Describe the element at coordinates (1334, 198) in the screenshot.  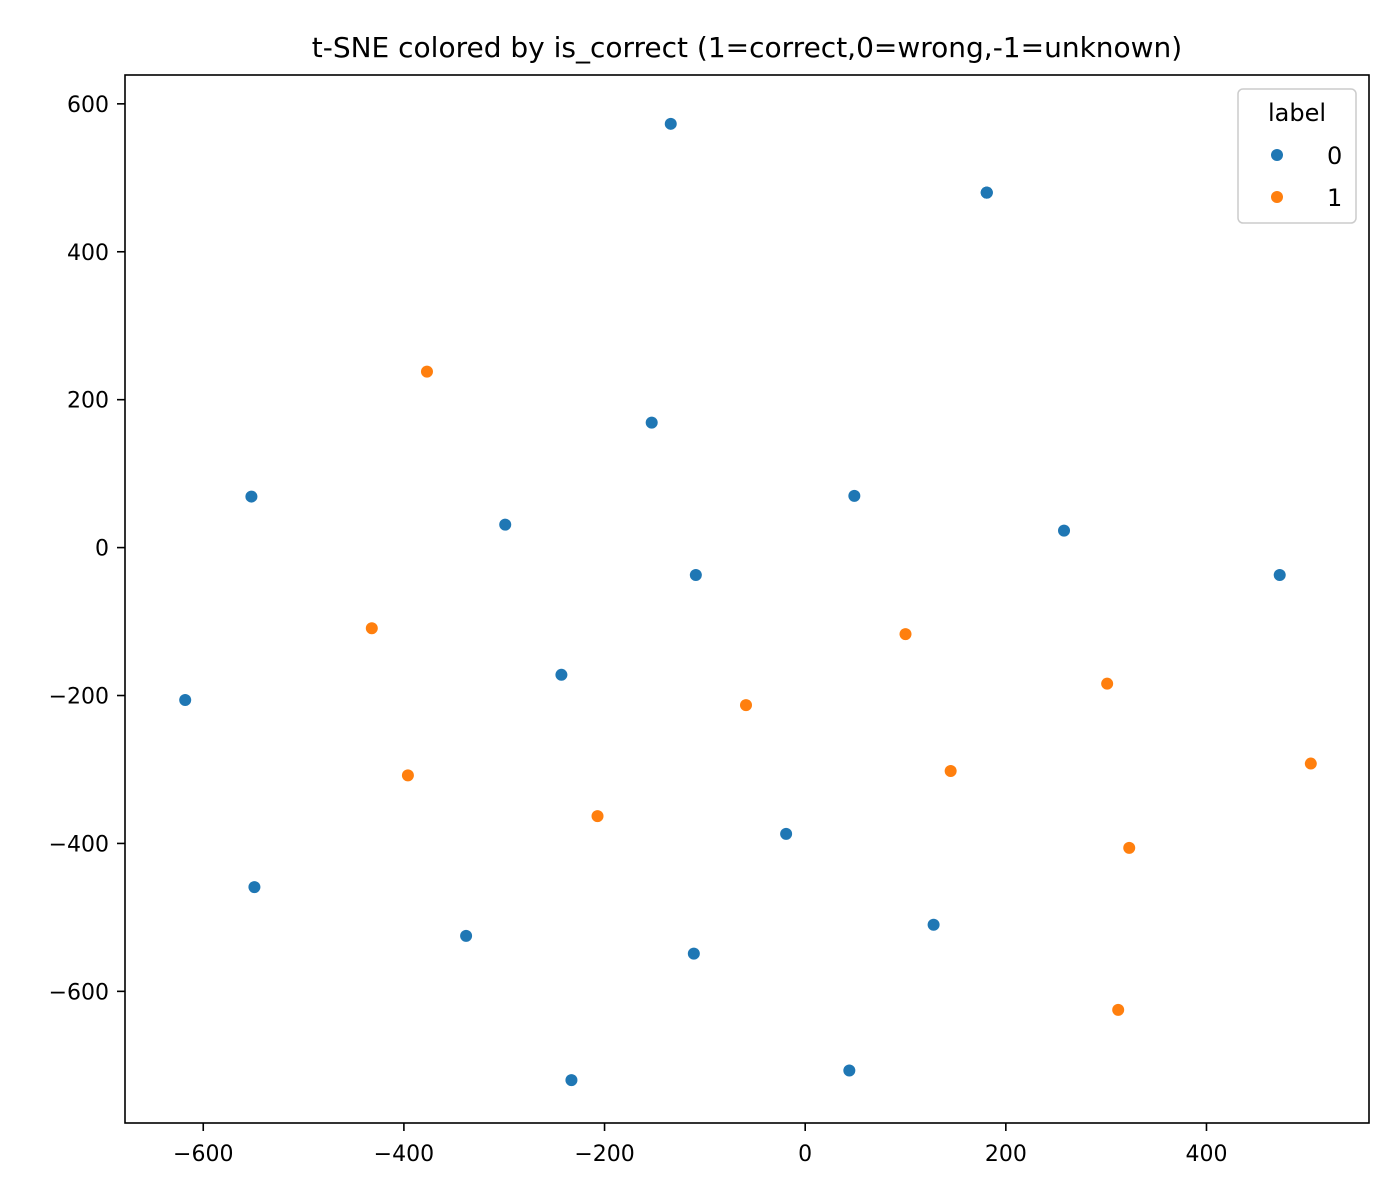
I see `legend-label-1: 1` at that location.